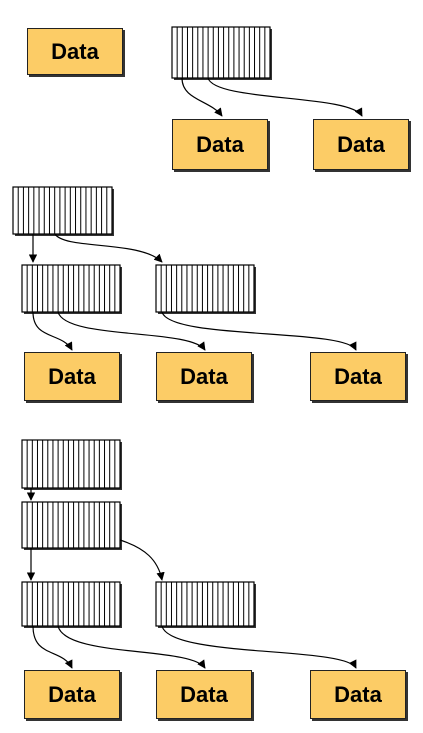 Image resolution: width=423 pixels, height=733 pixels. I want to click on striped-block-g1, so click(221, 53).